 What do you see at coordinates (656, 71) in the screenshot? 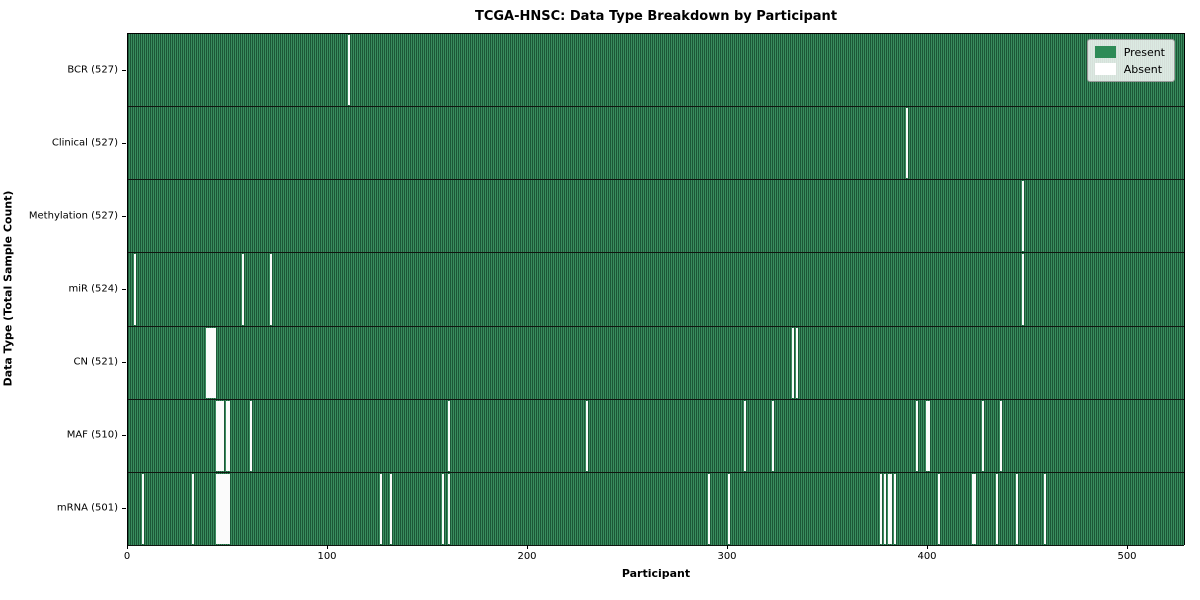
I see `heatmap-row-BCR` at bounding box center [656, 71].